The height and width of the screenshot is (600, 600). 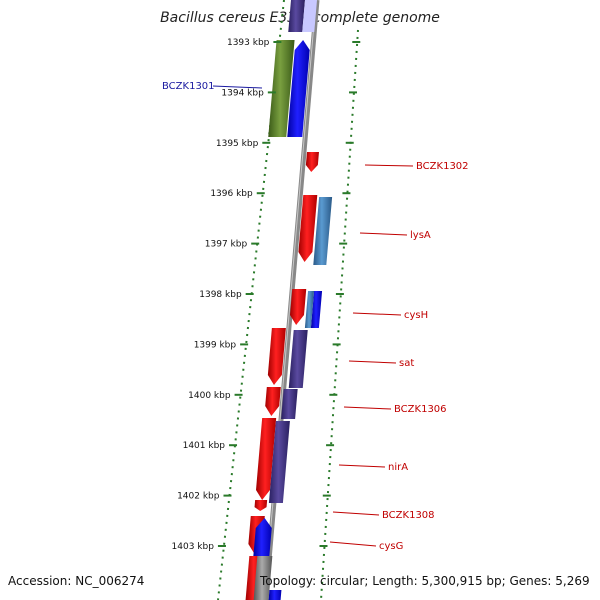 What do you see at coordinates (242, 93) in the screenshot?
I see `tick-label: 1394 kbp` at bounding box center [242, 93].